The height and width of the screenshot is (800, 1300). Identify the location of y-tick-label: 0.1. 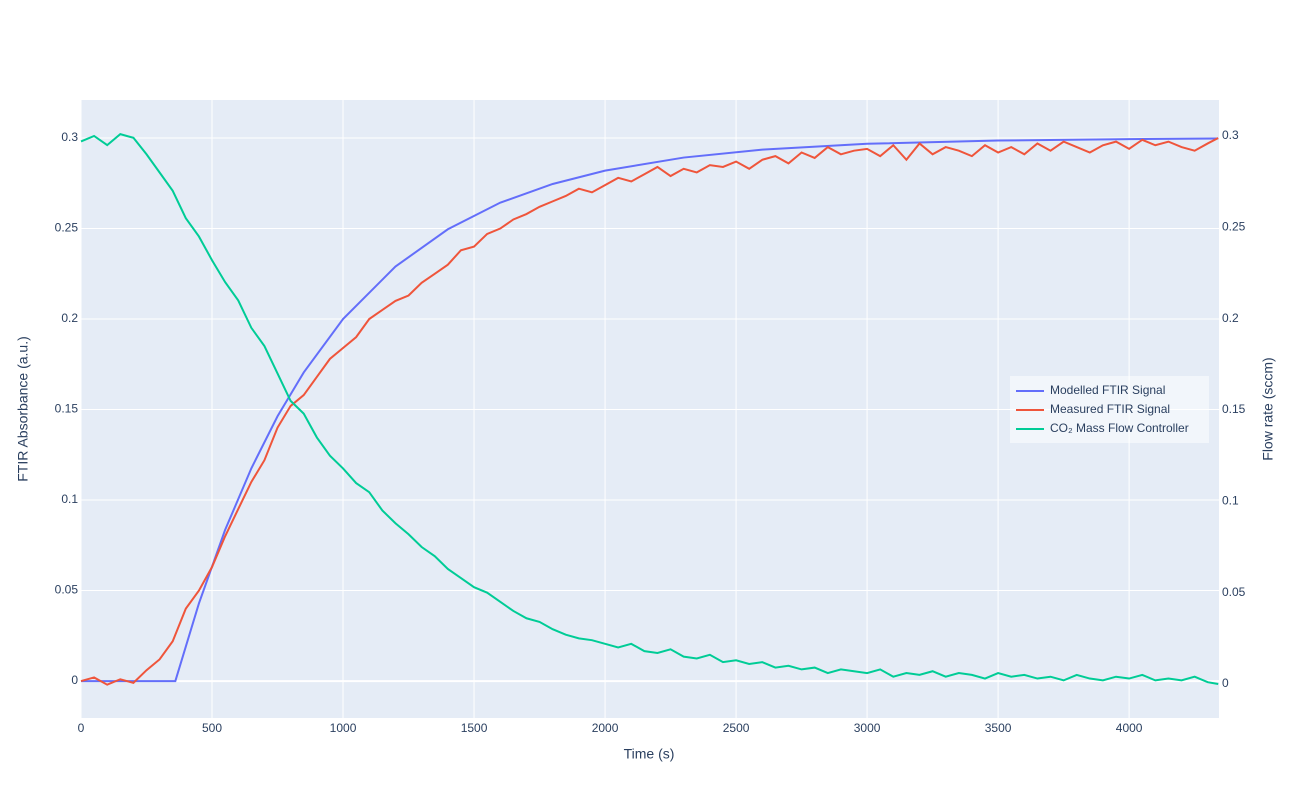
(69, 499).